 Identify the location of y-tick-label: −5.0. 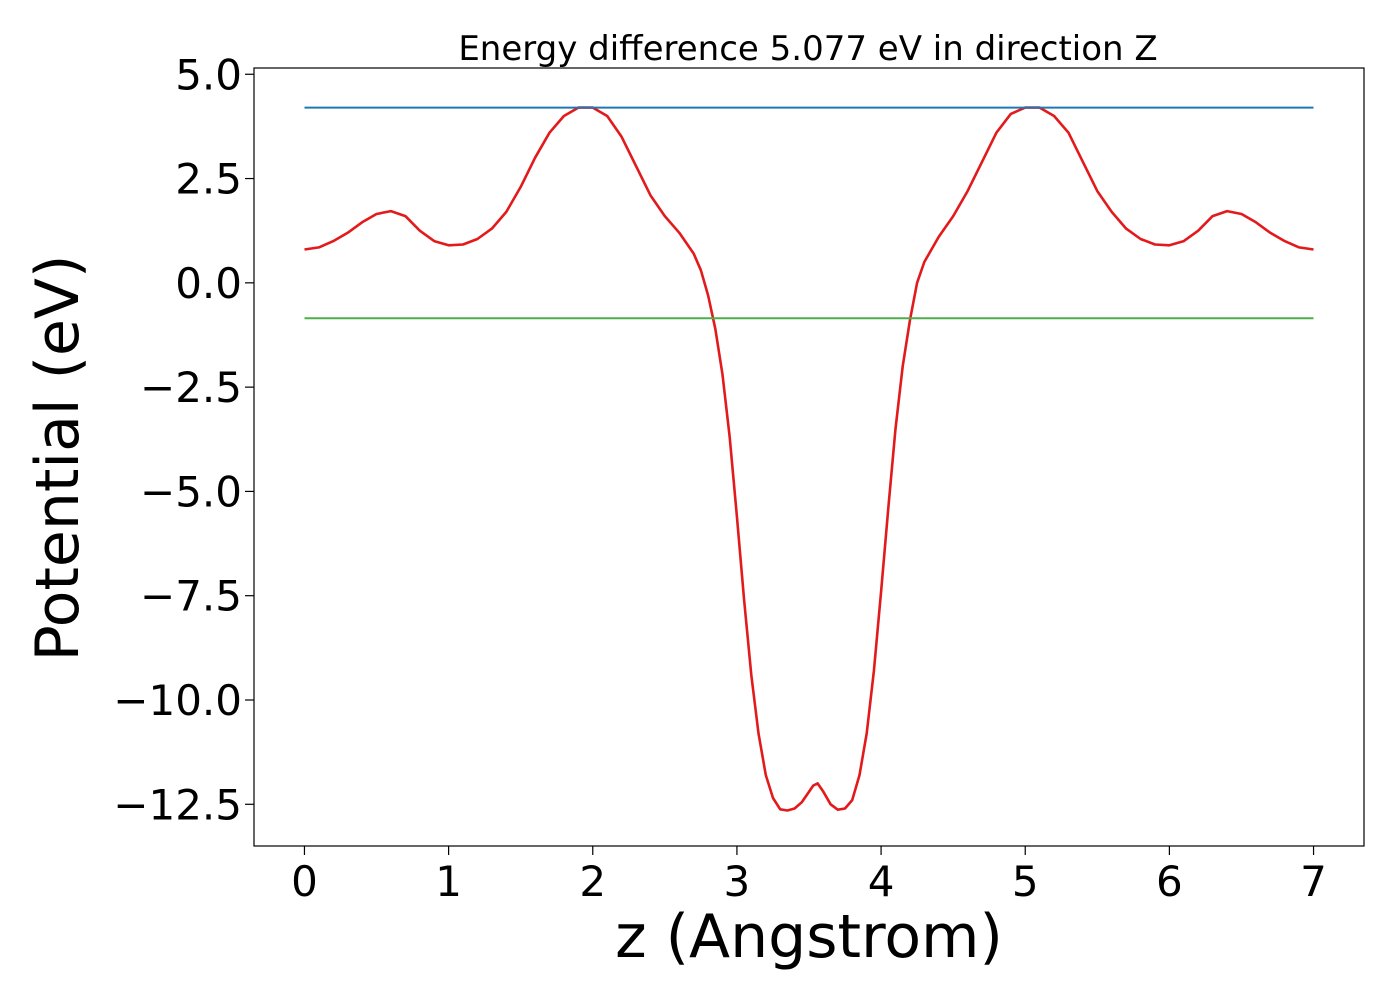
(191, 491).